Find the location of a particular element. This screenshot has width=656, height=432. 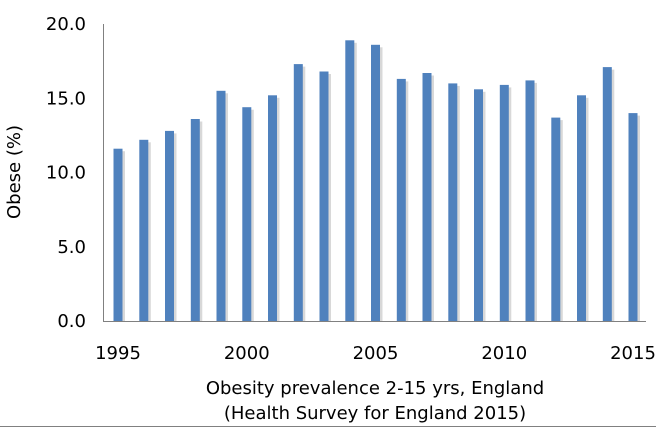

bar-2004 is located at coordinates (350, 181).